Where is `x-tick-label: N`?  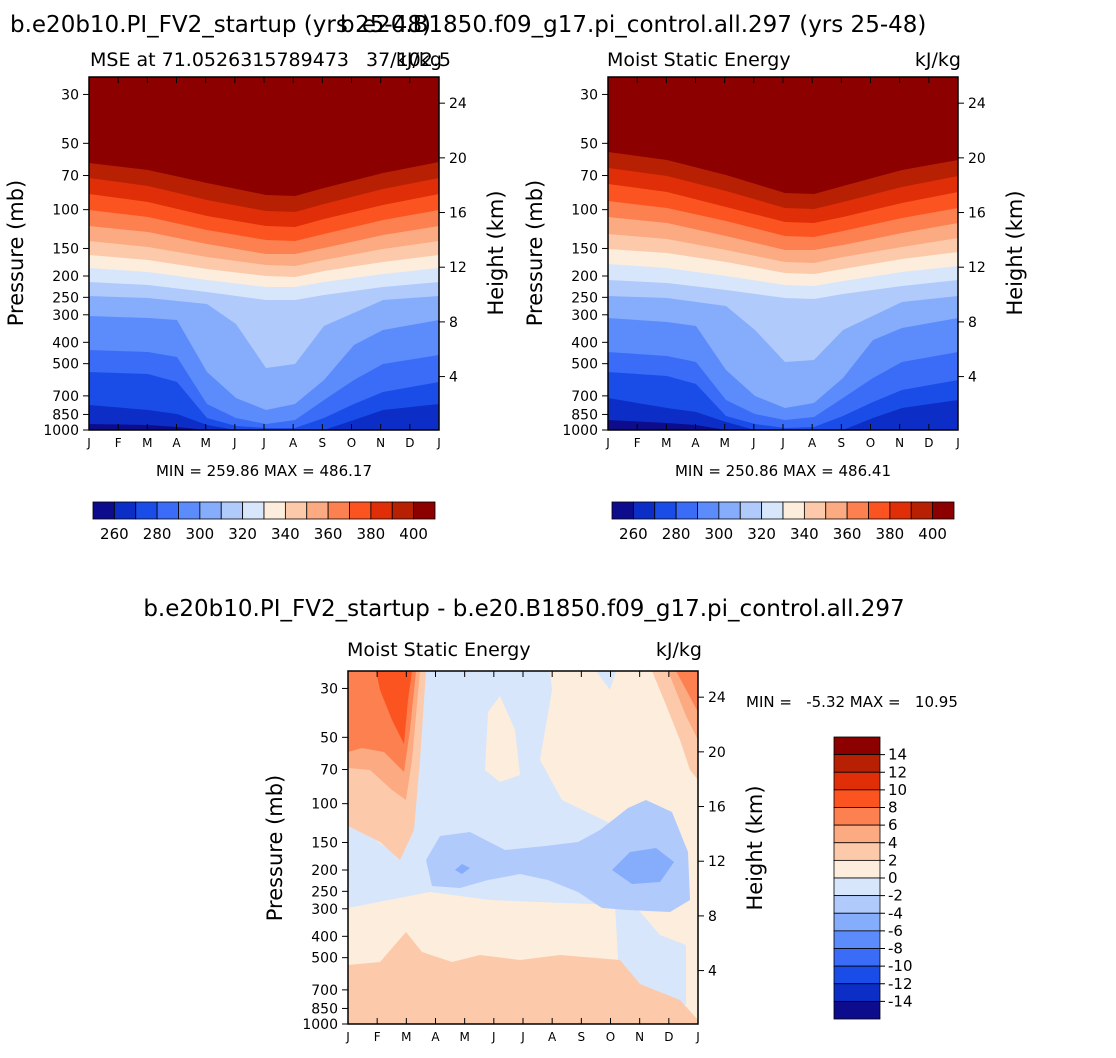
x-tick-label: N is located at coordinates (380, 443).